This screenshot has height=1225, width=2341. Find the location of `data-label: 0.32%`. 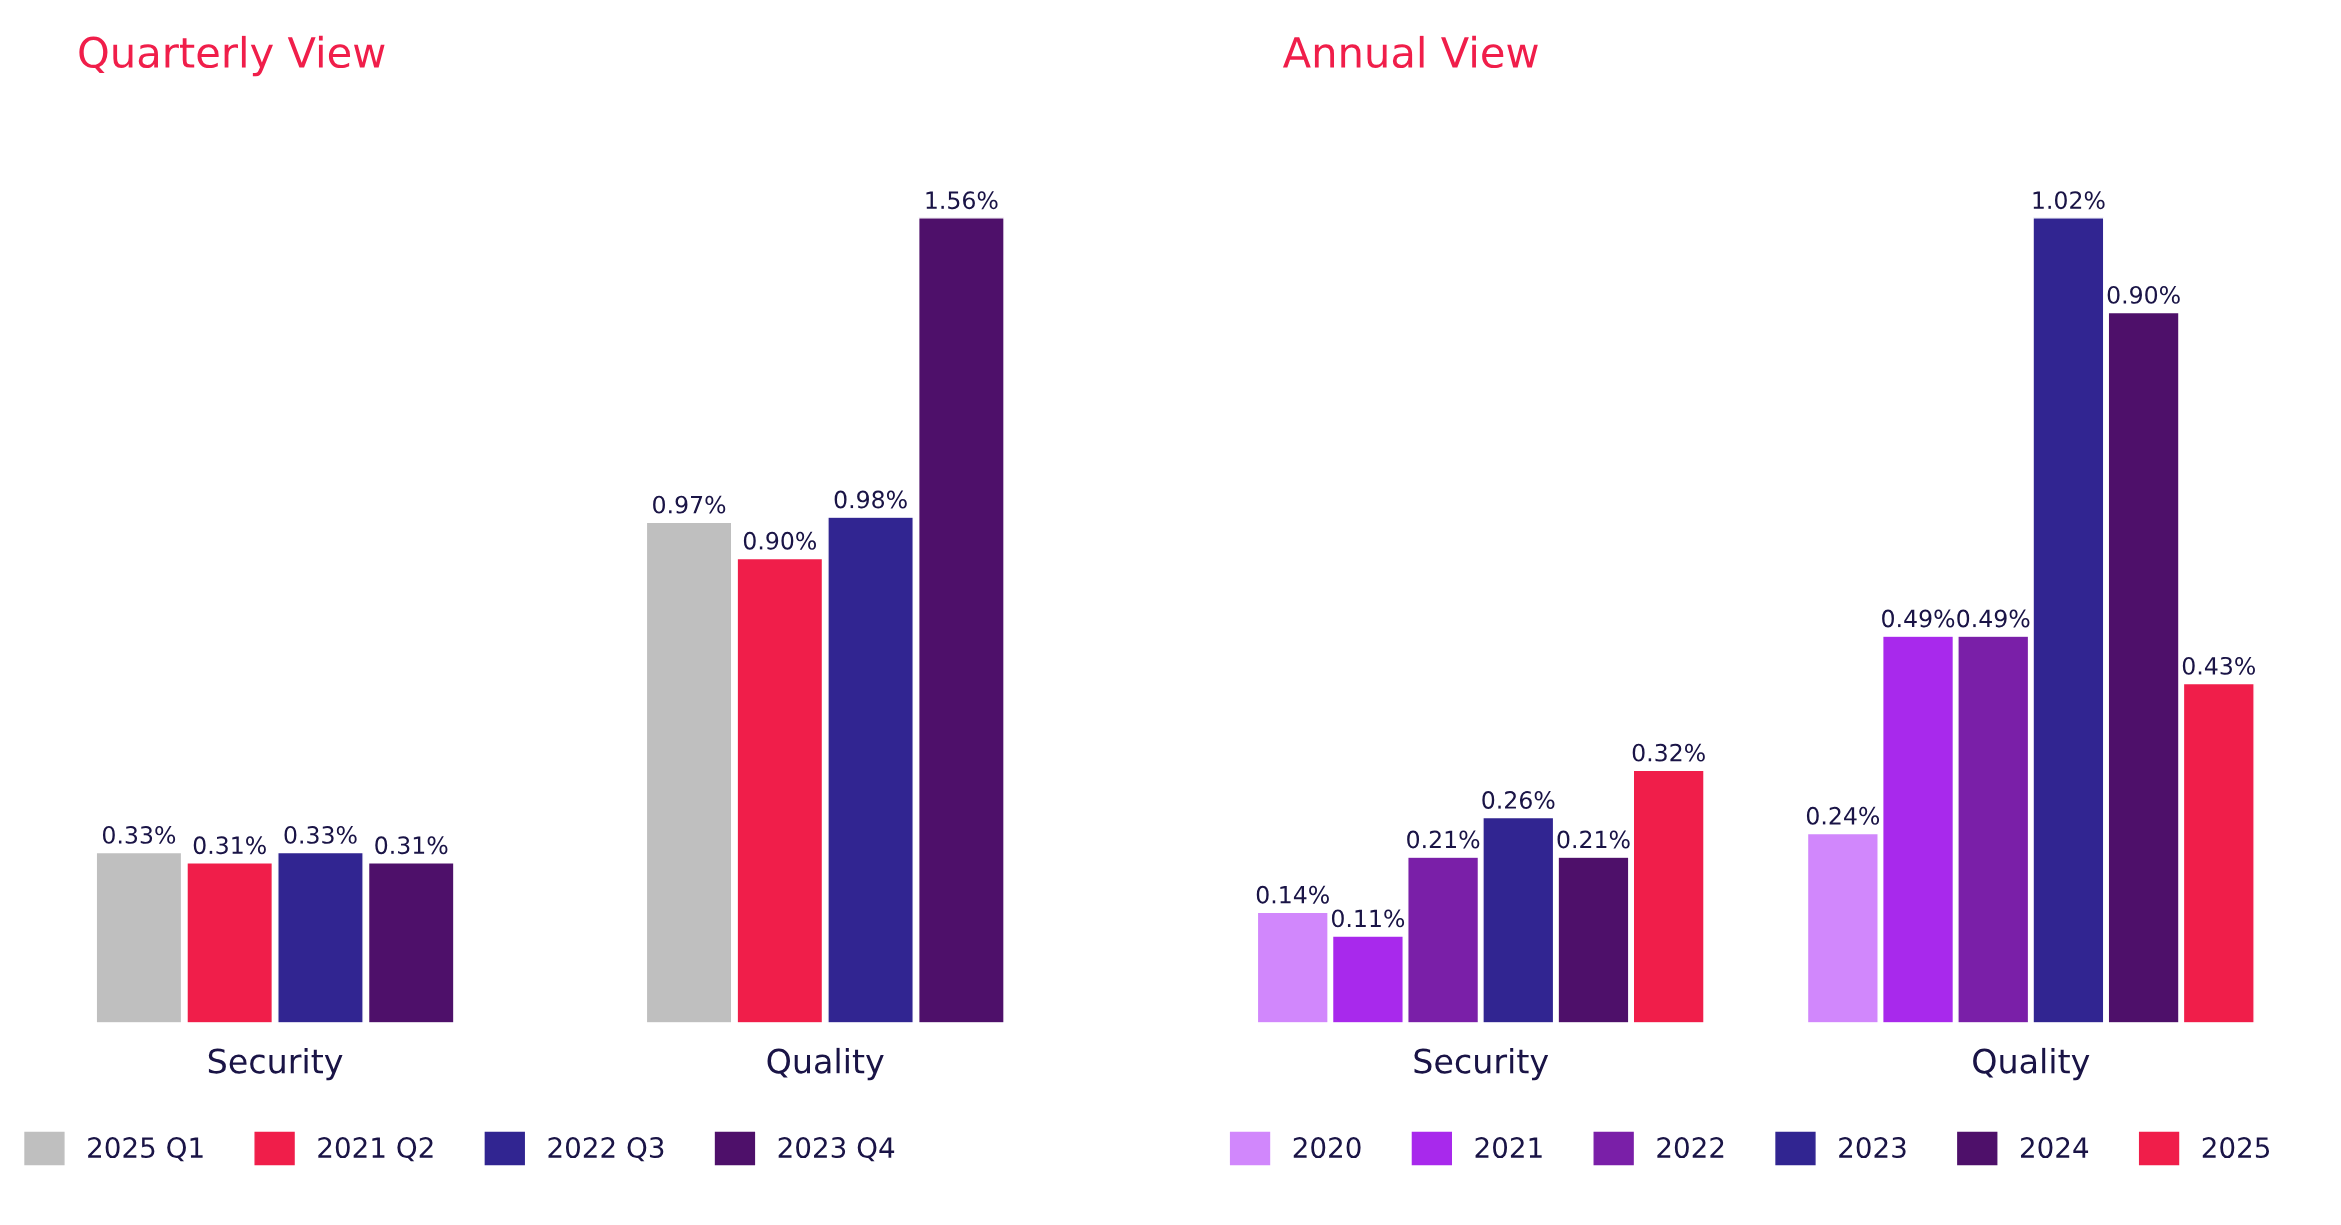

data-label: 0.32% is located at coordinates (1668, 752).